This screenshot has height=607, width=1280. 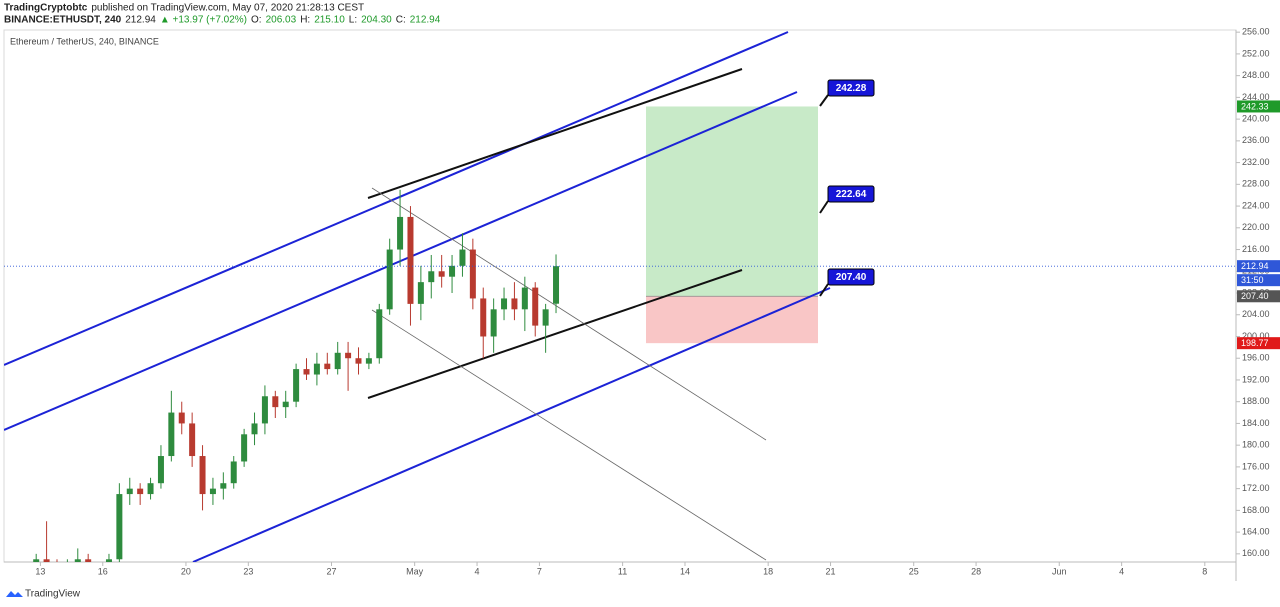 What do you see at coordinates (831, 571) in the screenshot?
I see `x-tick-label: 21` at bounding box center [831, 571].